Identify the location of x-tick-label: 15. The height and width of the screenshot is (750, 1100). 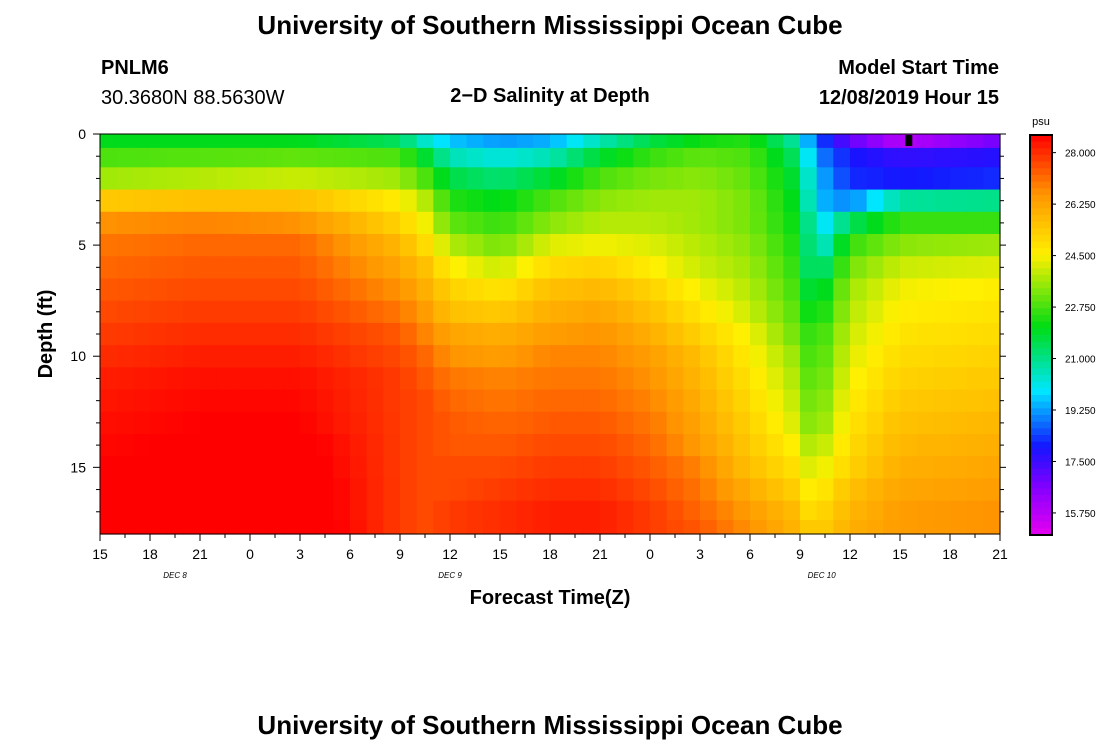
(100, 554).